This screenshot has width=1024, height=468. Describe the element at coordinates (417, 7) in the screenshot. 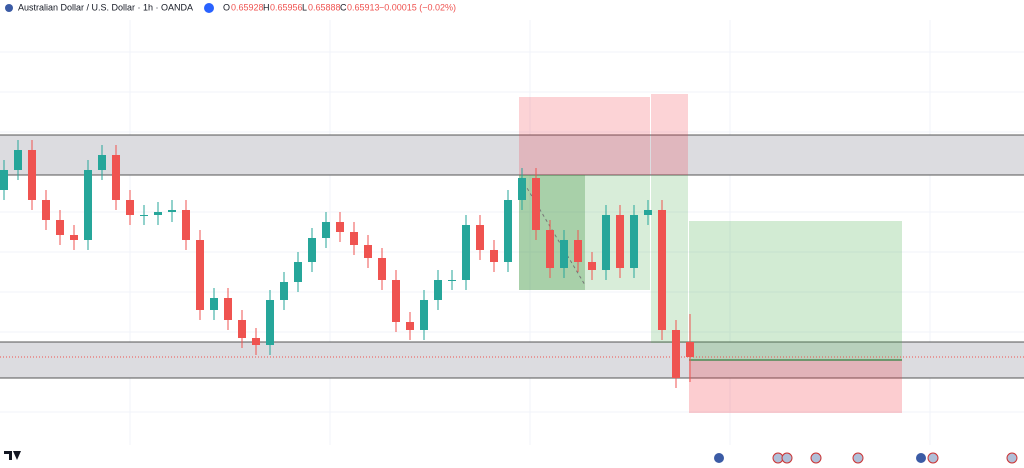

I see `change: −0.00015 (−0.02%)` at that location.